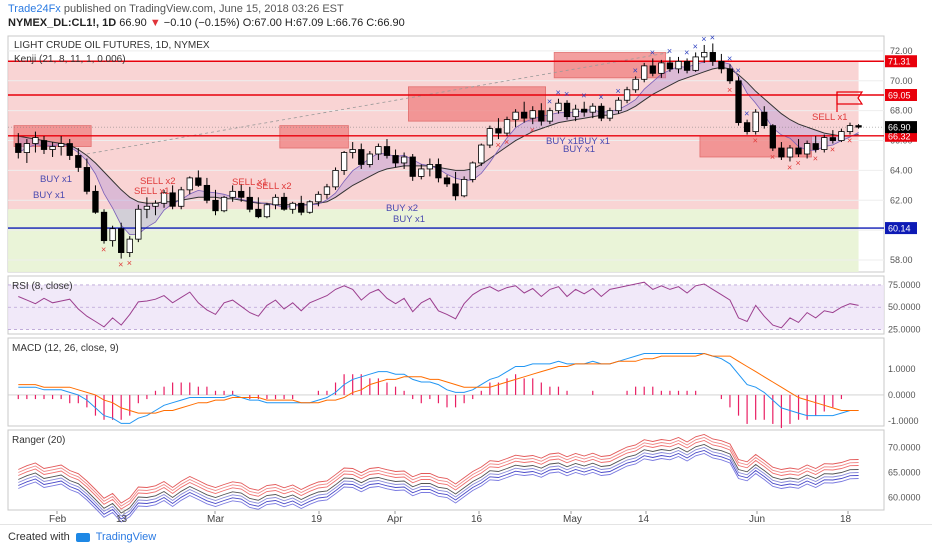  What do you see at coordinates (126, 537) in the screenshot?
I see `tradingview-brand: TradingView` at bounding box center [126, 537].